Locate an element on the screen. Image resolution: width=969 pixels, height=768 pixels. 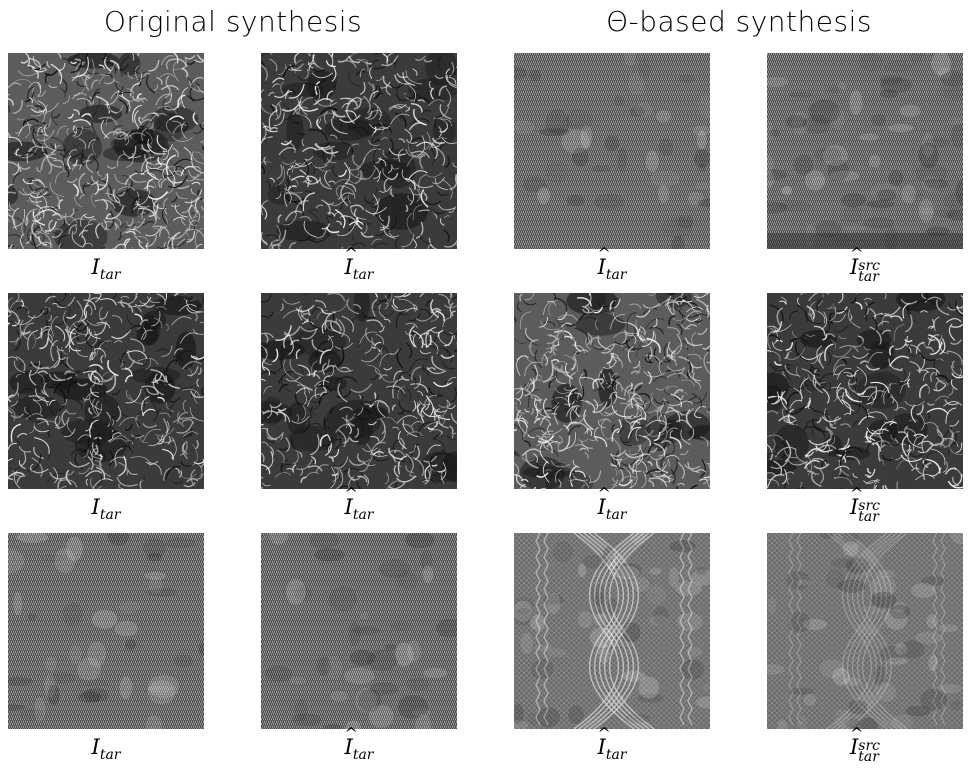
caption-r1-c3: I ^ tar is located at coordinates (612, 263).